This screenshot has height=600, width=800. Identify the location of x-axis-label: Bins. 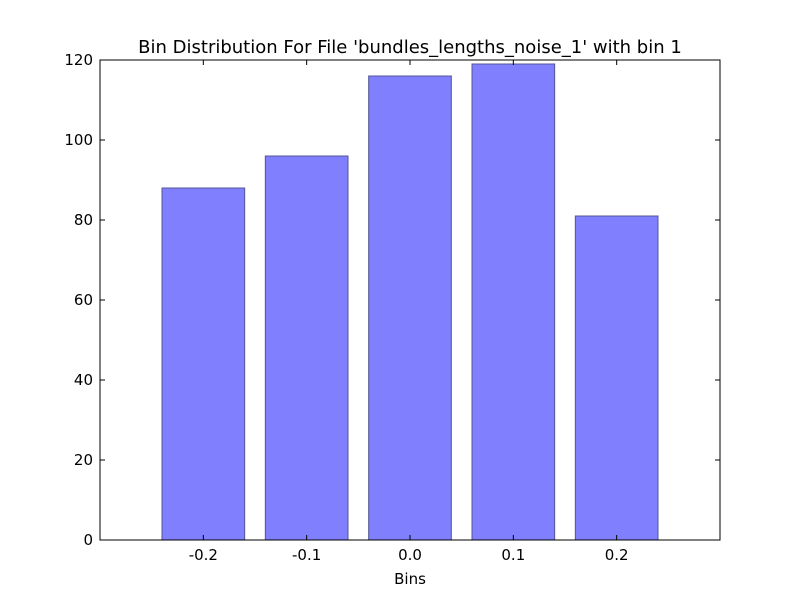
(410, 579).